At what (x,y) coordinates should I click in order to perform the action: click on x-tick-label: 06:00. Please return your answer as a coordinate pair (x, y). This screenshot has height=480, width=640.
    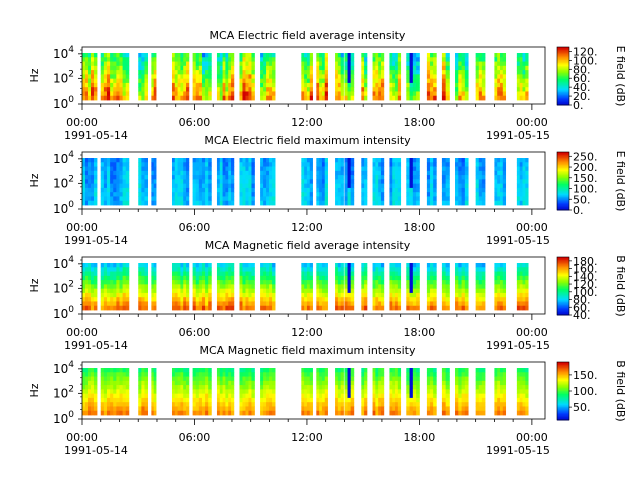
    Looking at the image, I should click on (195, 332).